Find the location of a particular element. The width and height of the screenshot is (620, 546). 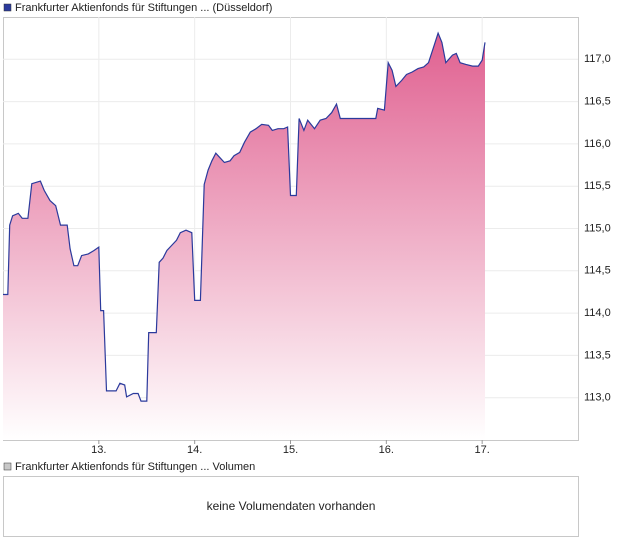

x-tick-label: 17. is located at coordinates (482, 450).